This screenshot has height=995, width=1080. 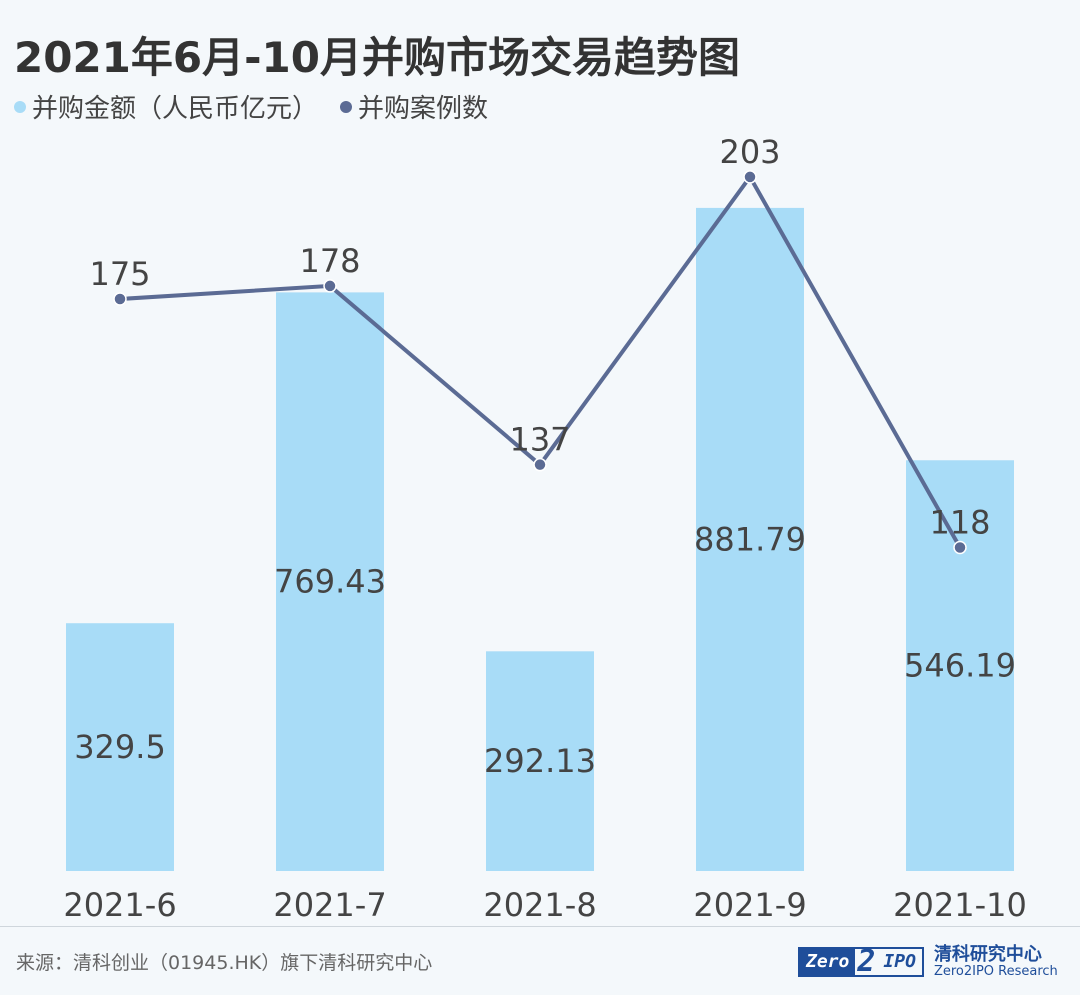 I want to click on logo-caption-cn: 清科研究中心, so click(x=987, y=954).